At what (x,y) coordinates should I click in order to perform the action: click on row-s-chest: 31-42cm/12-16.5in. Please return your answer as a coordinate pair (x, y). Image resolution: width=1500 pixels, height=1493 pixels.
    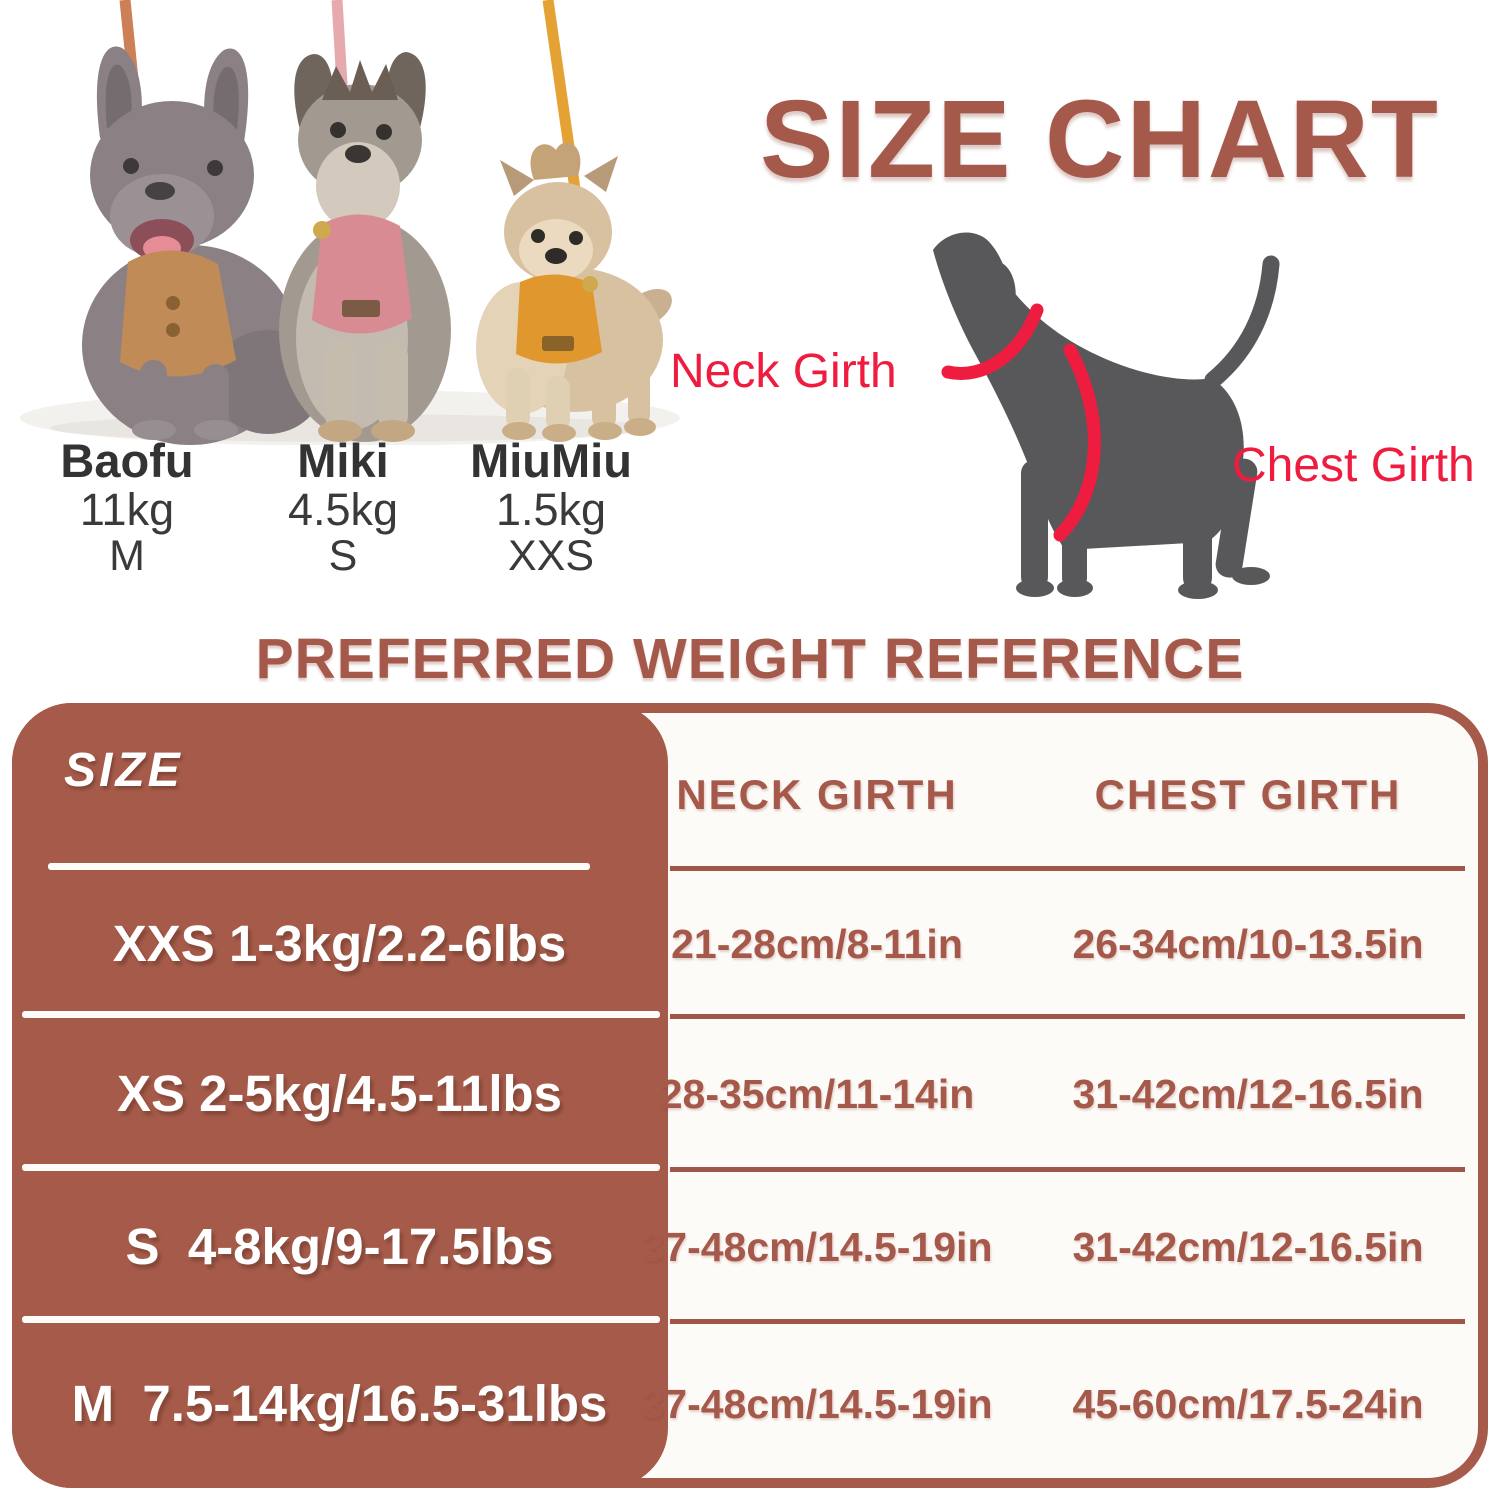
    Looking at the image, I should click on (1248, 1246).